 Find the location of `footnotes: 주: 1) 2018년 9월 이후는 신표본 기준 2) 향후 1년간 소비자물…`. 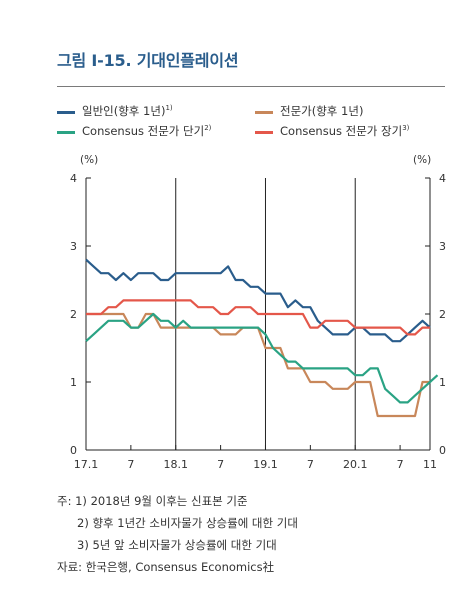

footnotes: 주: 1) 2018년 9월 이후는 신표본 기준 2) 향후 1년간 소비자물… is located at coordinates (177, 534).